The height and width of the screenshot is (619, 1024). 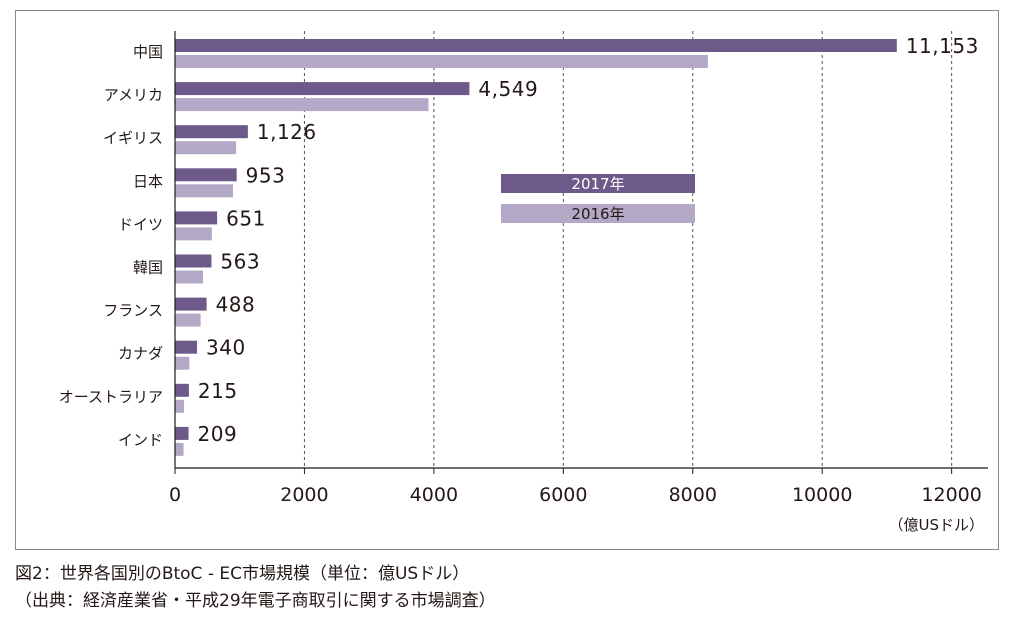 What do you see at coordinates (242, 574) in the screenshot?
I see `figure-caption: 図2：世界各国別のBtoC - EC市場規模（単位：億USドル）` at bounding box center [242, 574].